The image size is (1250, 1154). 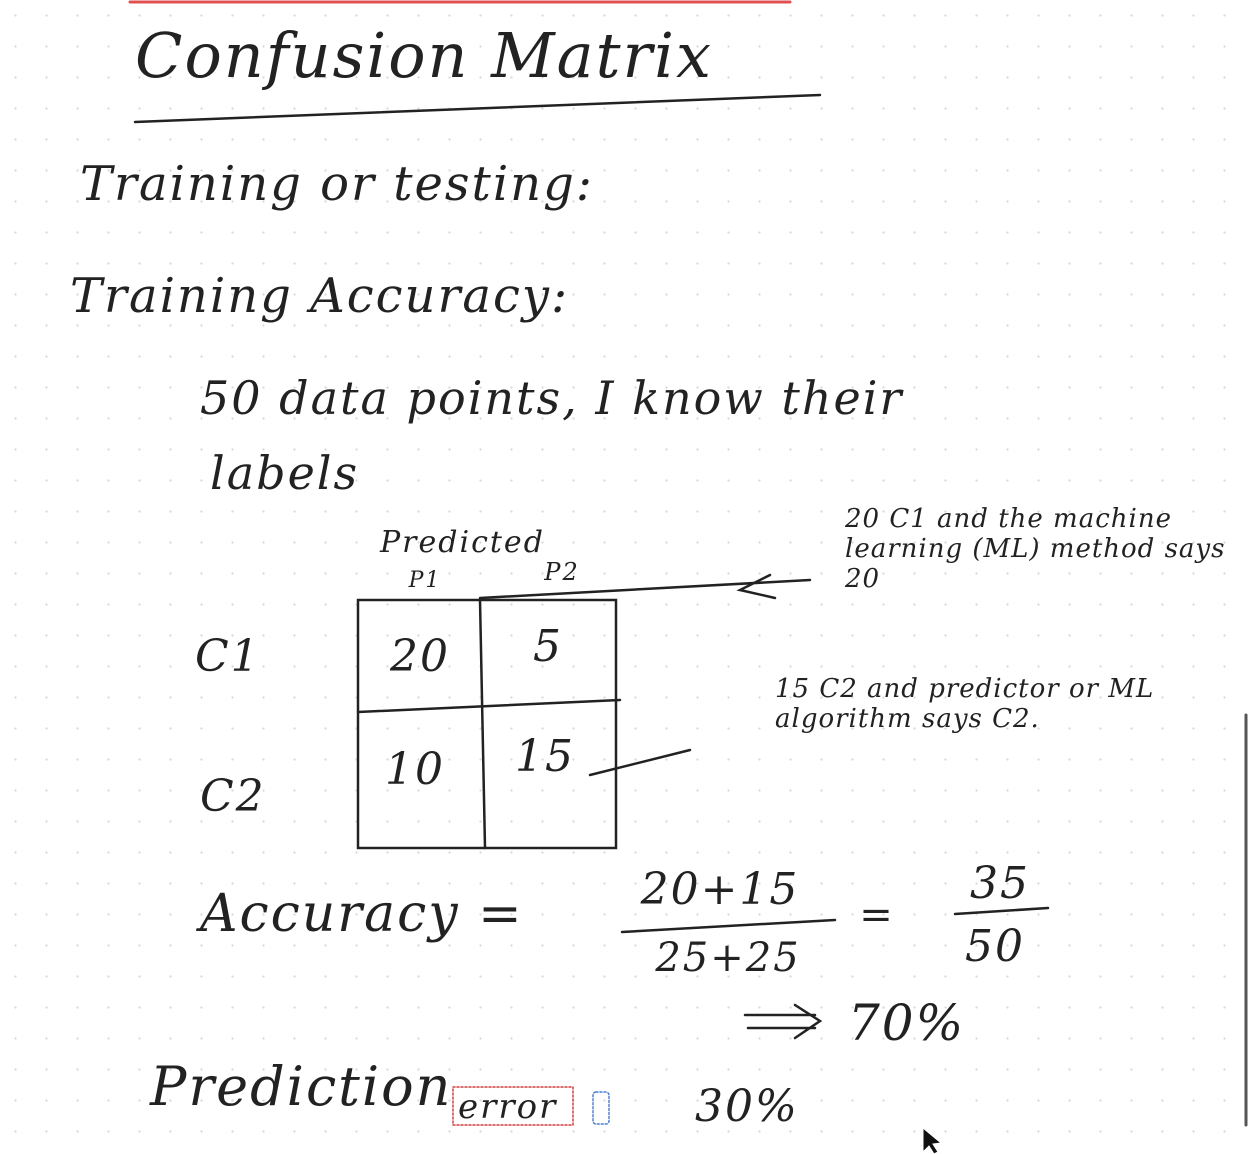 What do you see at coordinates (424, 55) in the screenshot?
I see `title: Confusion Matrix` at bounding box center [424, 55].